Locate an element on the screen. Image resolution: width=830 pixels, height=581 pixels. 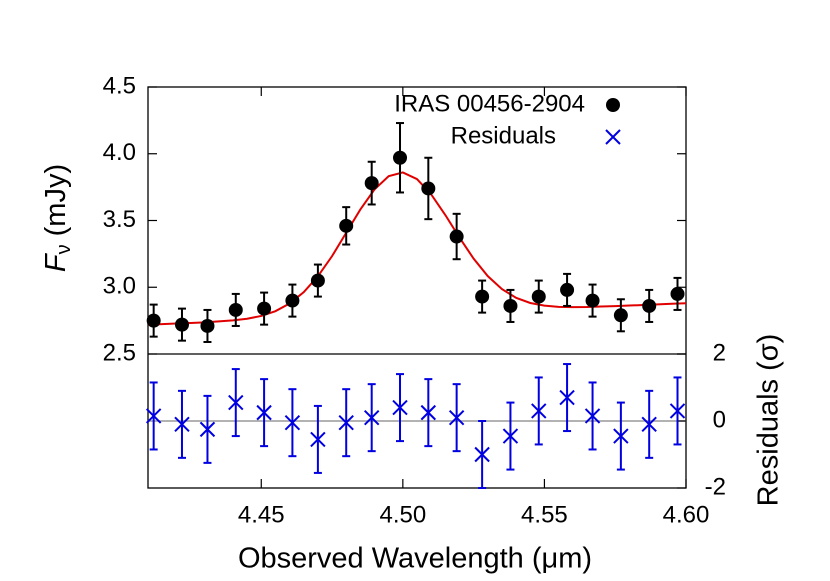
y-label-subscript: ν is located at coordinates (64, 249).